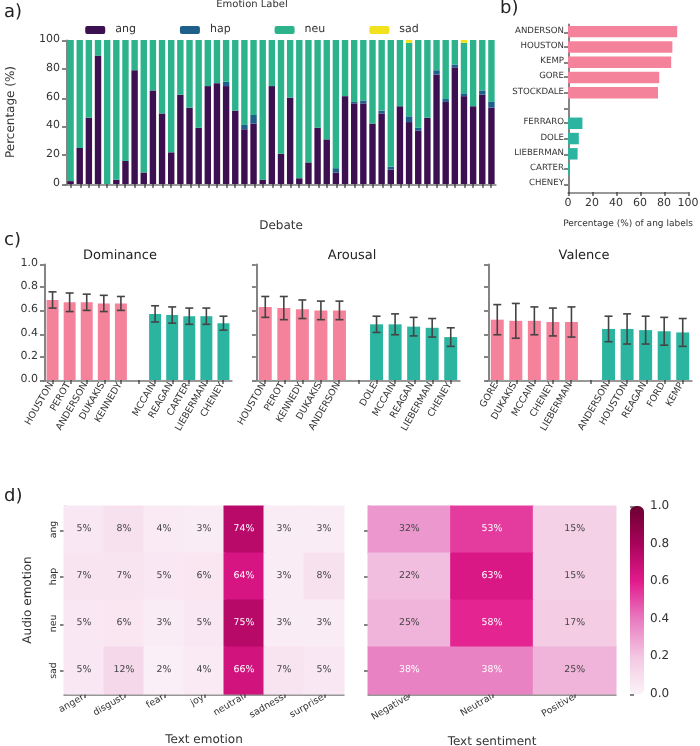  I want to click on text: c), so click(12, 241).